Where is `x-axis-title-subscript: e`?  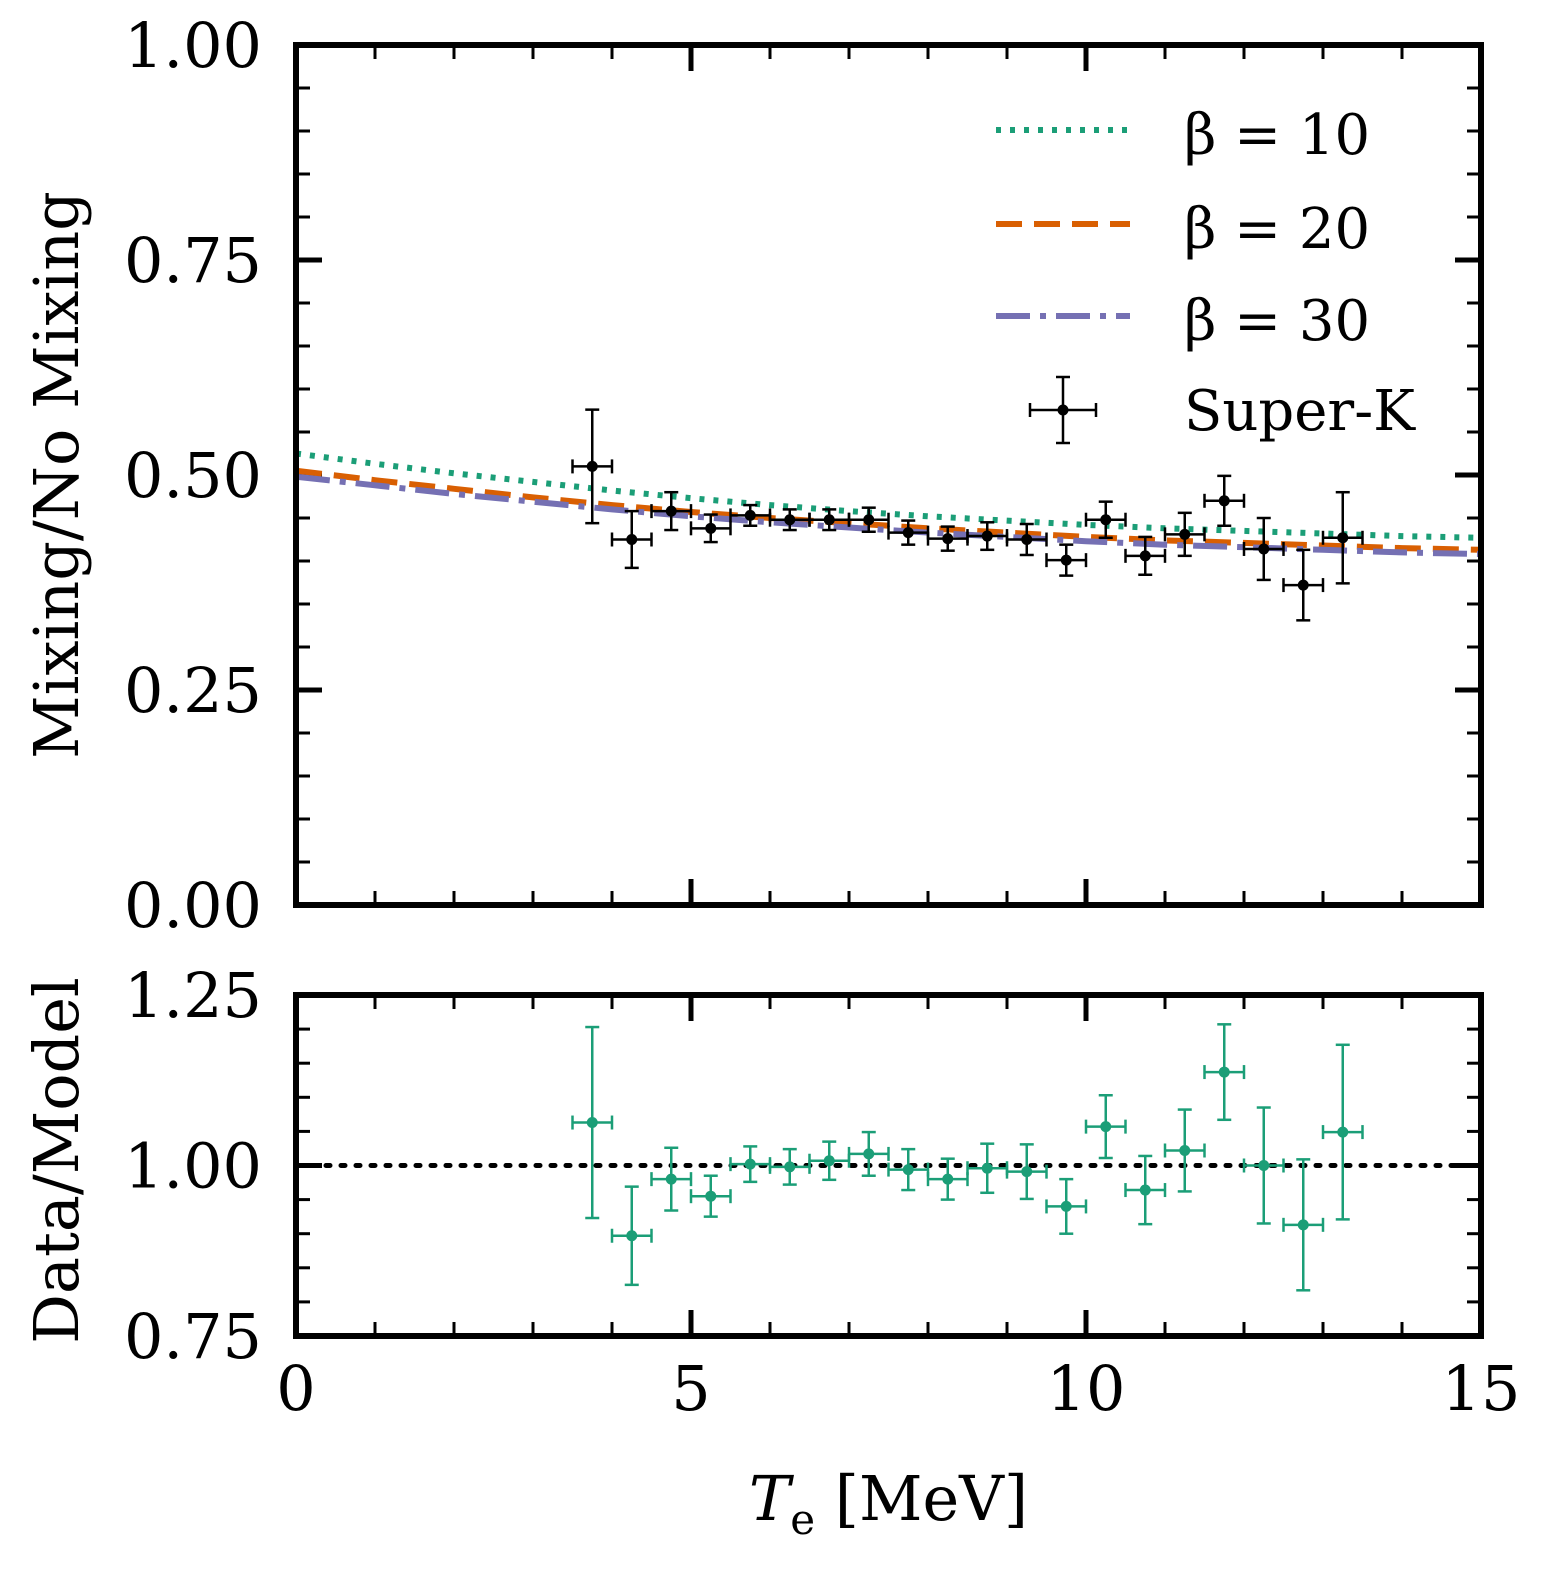
x-axis-title-subscript: e is located at coordinates (802, 1519).